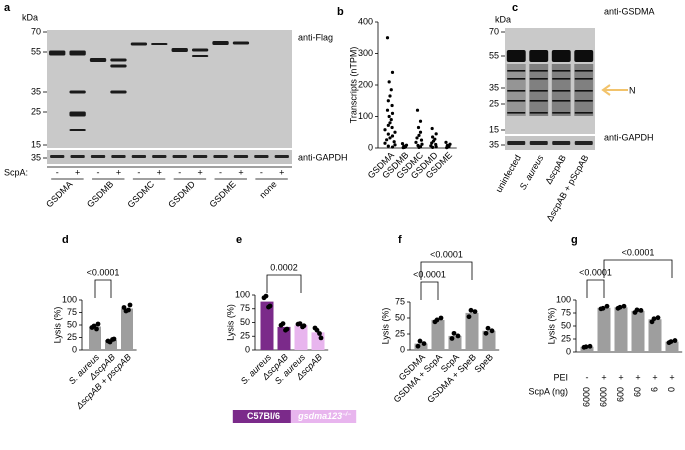  Describe the element at coordinates (632, 90) in the screenshot. I see `arrow-label: N` at that location.